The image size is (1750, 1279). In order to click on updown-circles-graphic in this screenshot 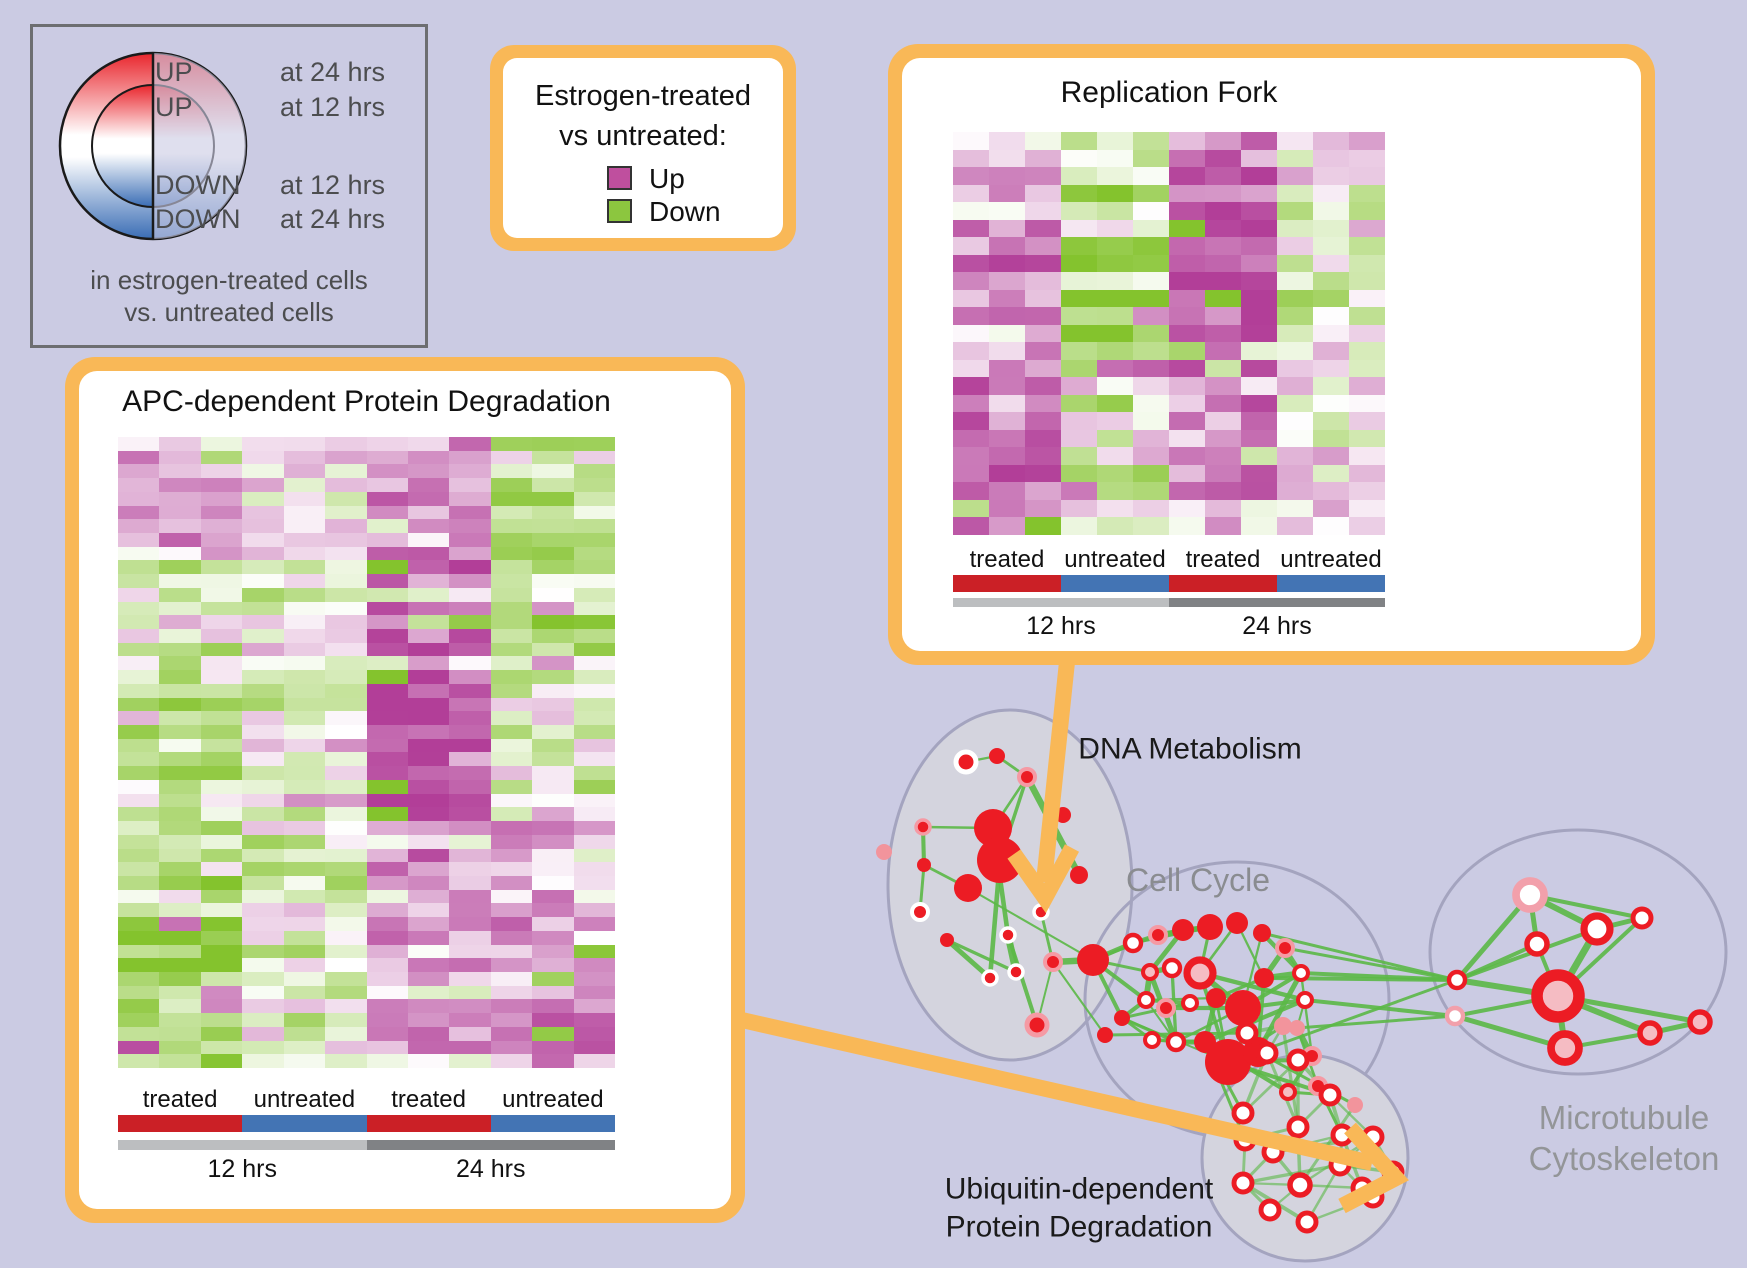, I will do `click(153, 146)`.